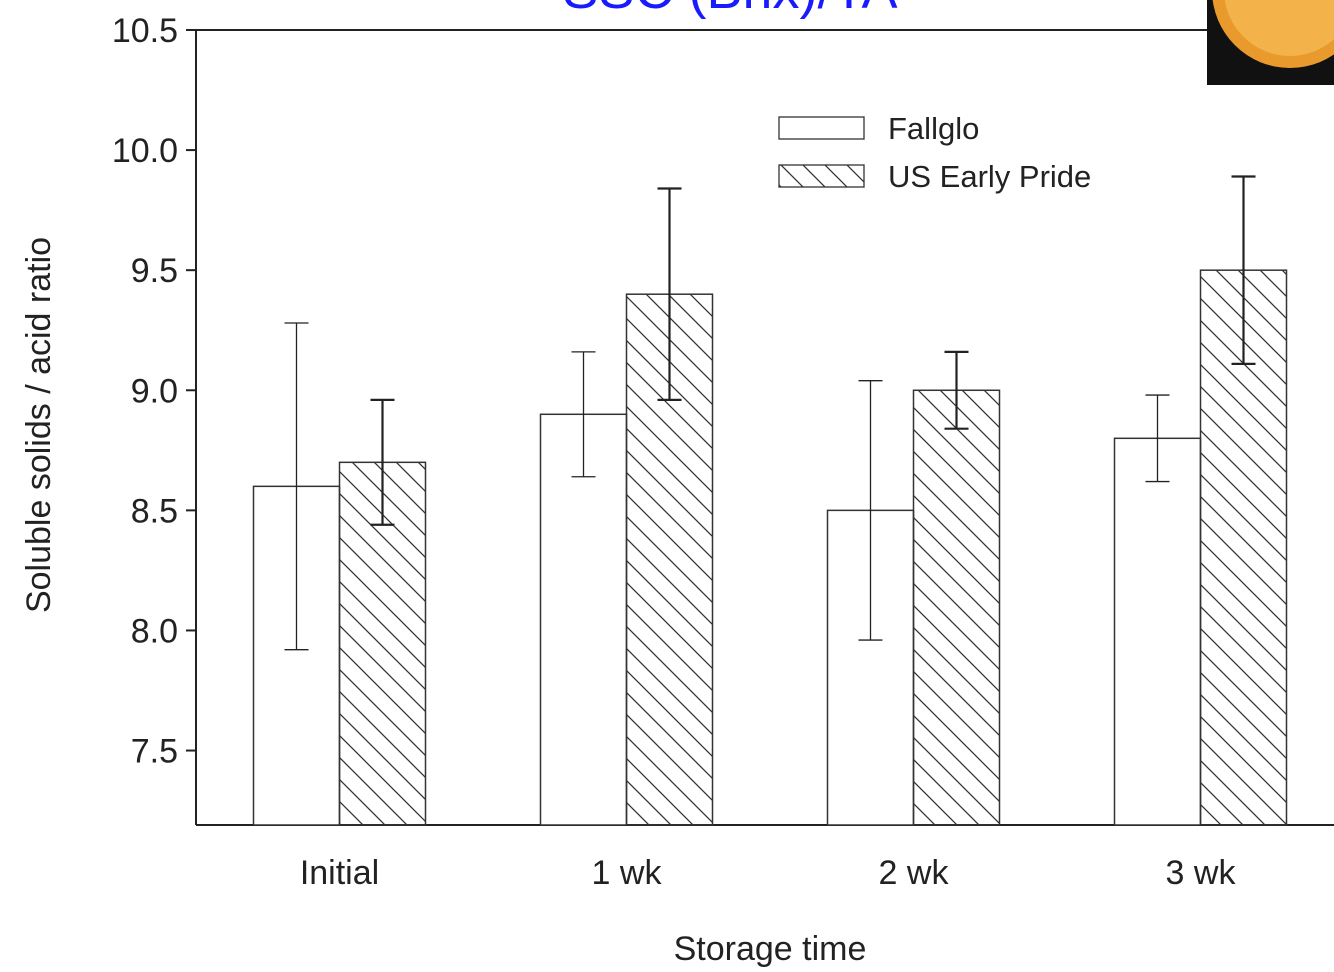 The width and height of the screenshot is (1334, 972). I want to click on y-tick-label: 8.5, so click(154, 511).